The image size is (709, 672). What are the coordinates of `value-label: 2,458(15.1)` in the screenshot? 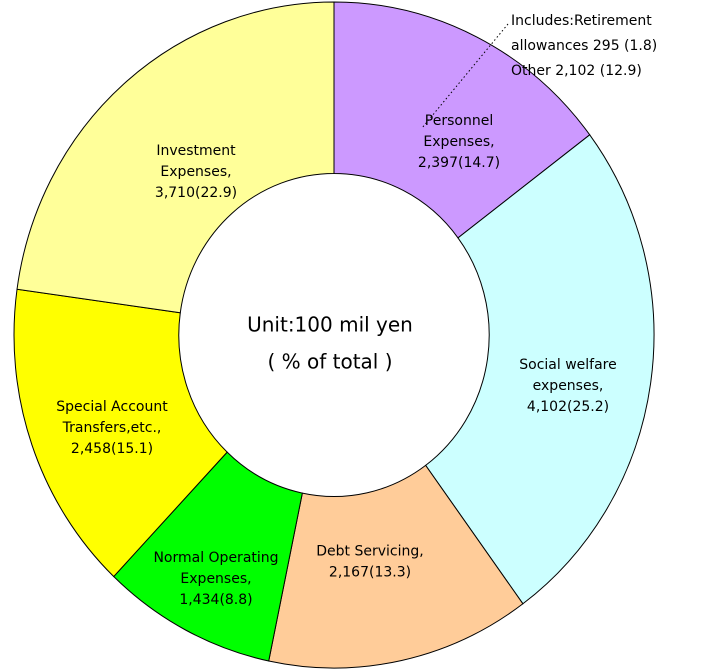 It's located at (112, 449).